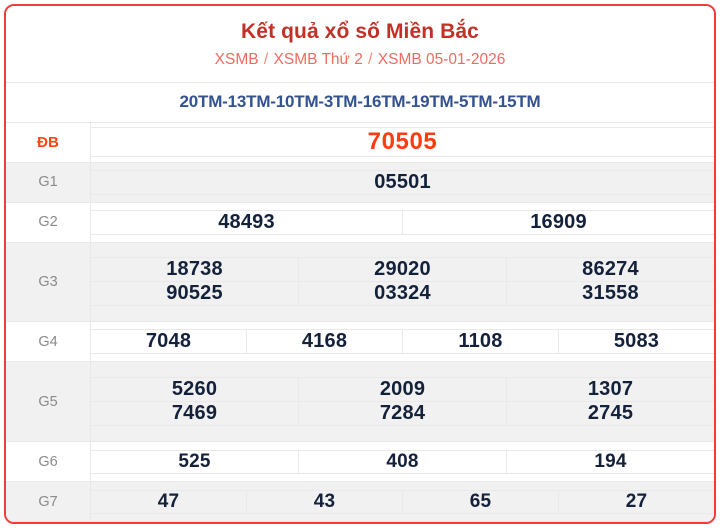 This screenshot has height=528, width=720. I want to click on prize-number: 29020, so click(402, 270).